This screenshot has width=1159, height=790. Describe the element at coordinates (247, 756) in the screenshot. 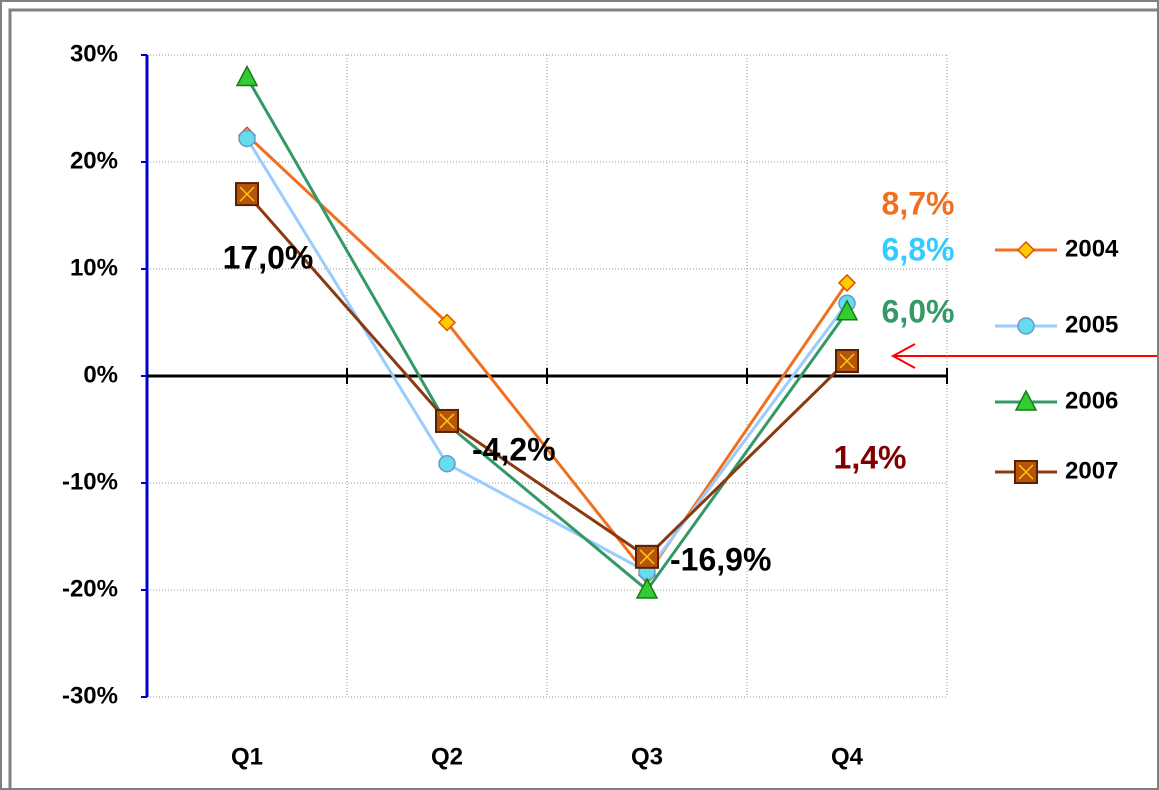

I see `x-tick-label: Q1` at that location.